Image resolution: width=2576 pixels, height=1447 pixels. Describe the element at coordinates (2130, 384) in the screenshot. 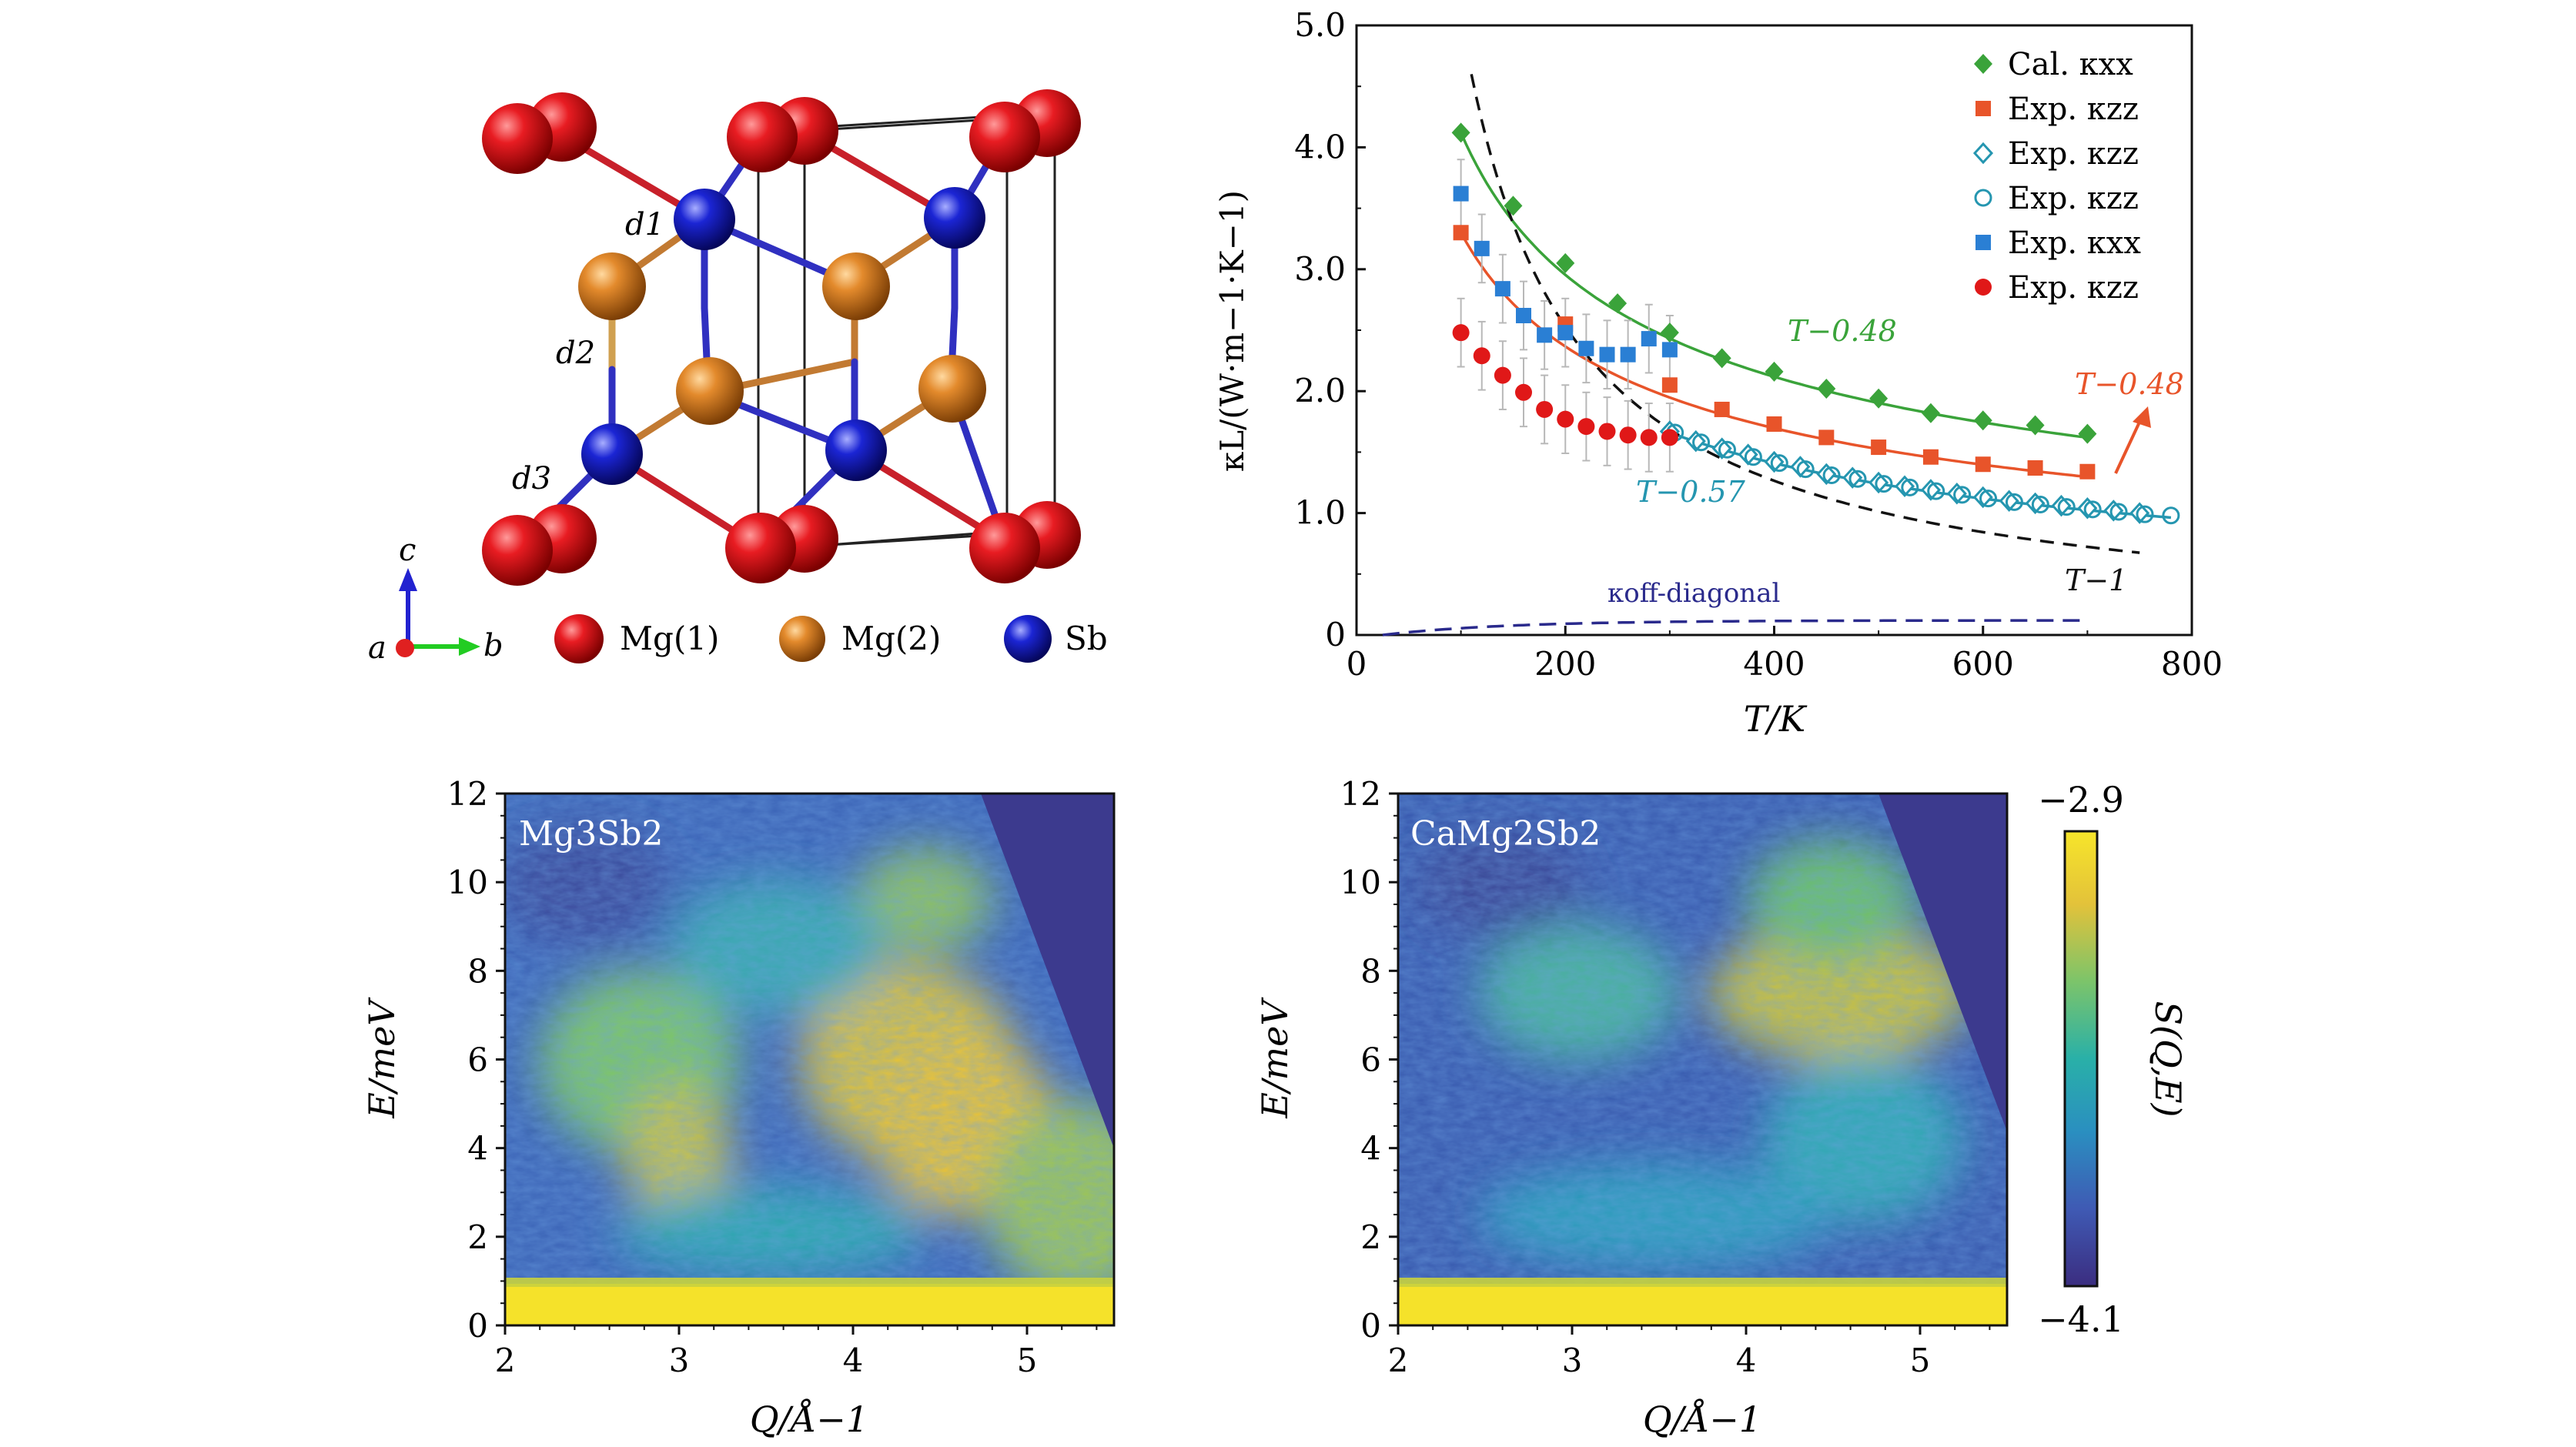

I see `fit-label-orange: T−0.48` at that location.